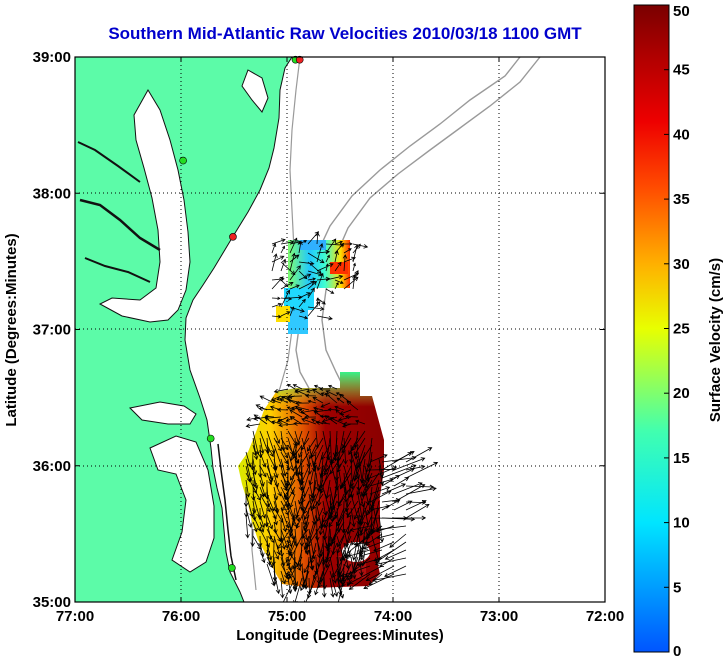 Image resolution: width=724 pixels, height=659 pixels. Describe the element at coordinates (117, 270) in the screenshot. I see `river-inlet-b` at that location.